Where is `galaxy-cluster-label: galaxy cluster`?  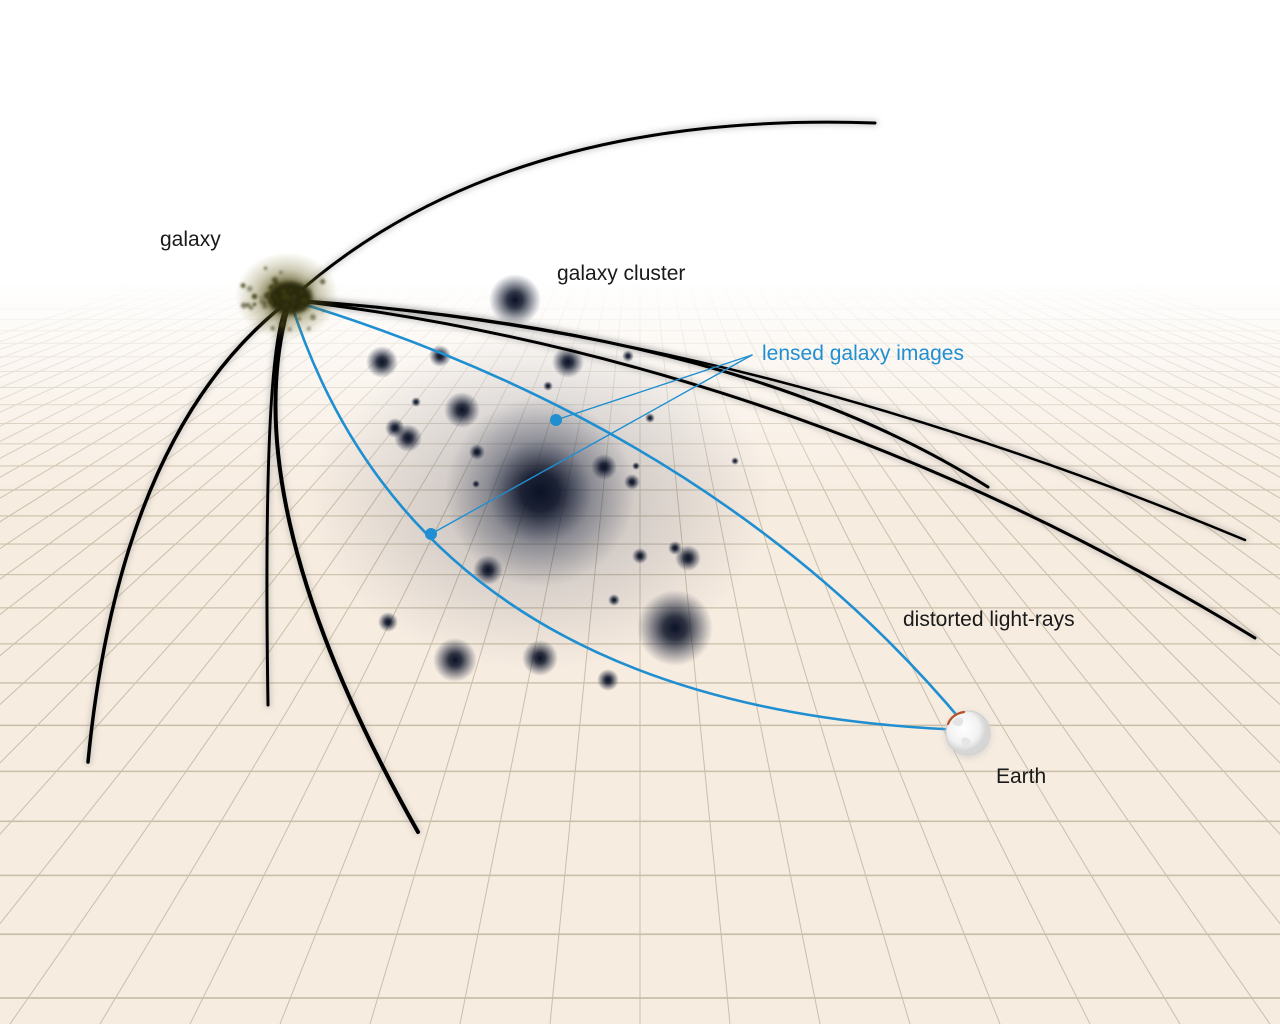 galaxy-cluster-label: galaxy cluster is located at coordinates (621, 273).